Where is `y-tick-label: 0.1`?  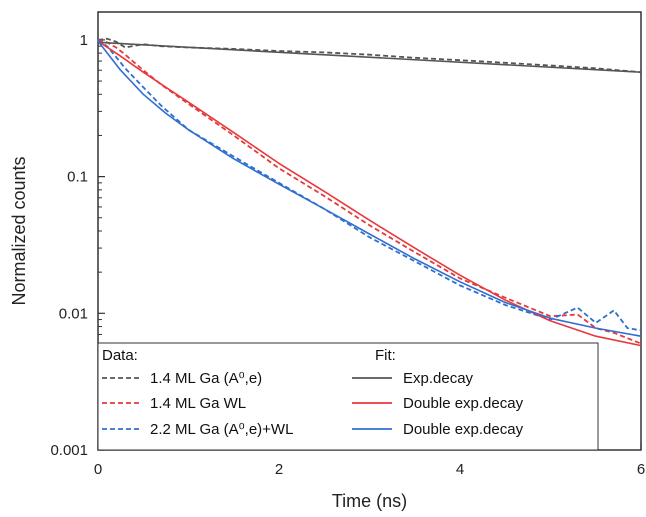
y-tick-label: 0.1 is located at coordinates (77, 177).